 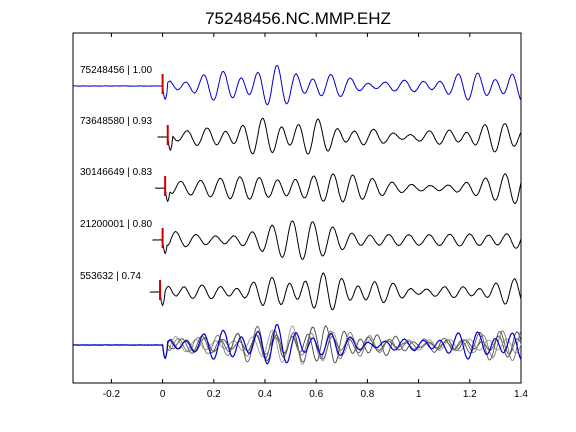 I want to click on x-tick-label: 0.4, so click(x=265, y=394).